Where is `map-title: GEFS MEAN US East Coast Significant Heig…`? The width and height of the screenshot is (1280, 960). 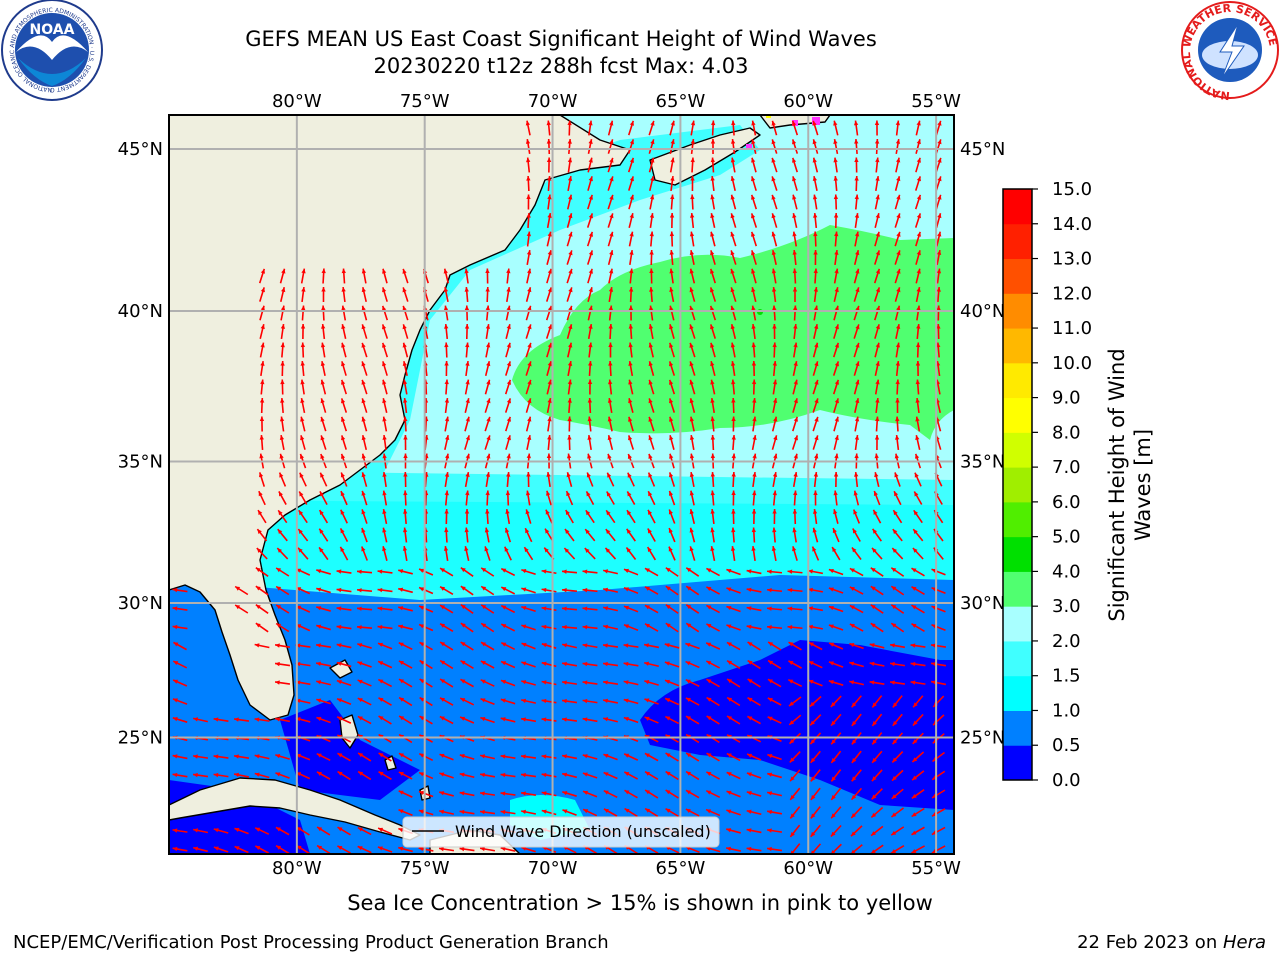
map-title: GEFS MEAN US East Coast Significant Heig… is located at coordinates (561, 39).